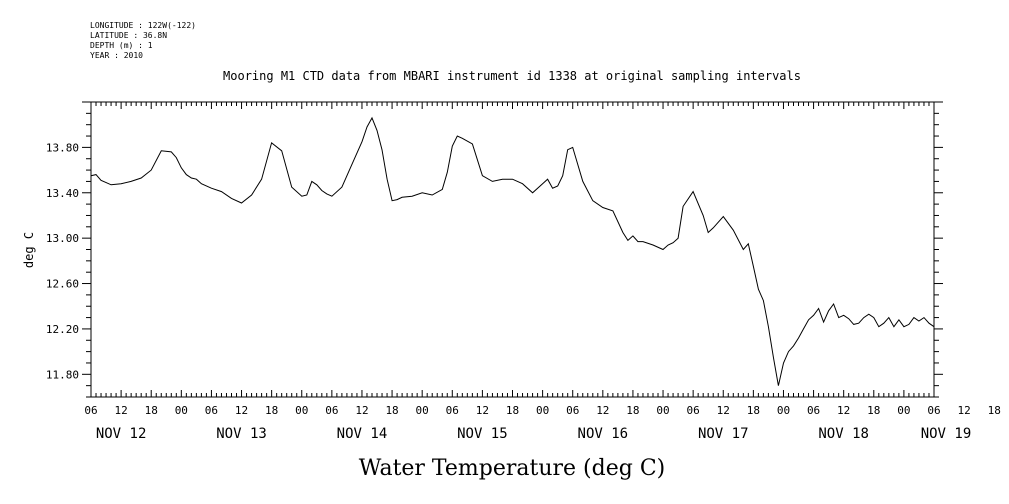  I want to click on day-label: NOV 17, so click(723, 434).